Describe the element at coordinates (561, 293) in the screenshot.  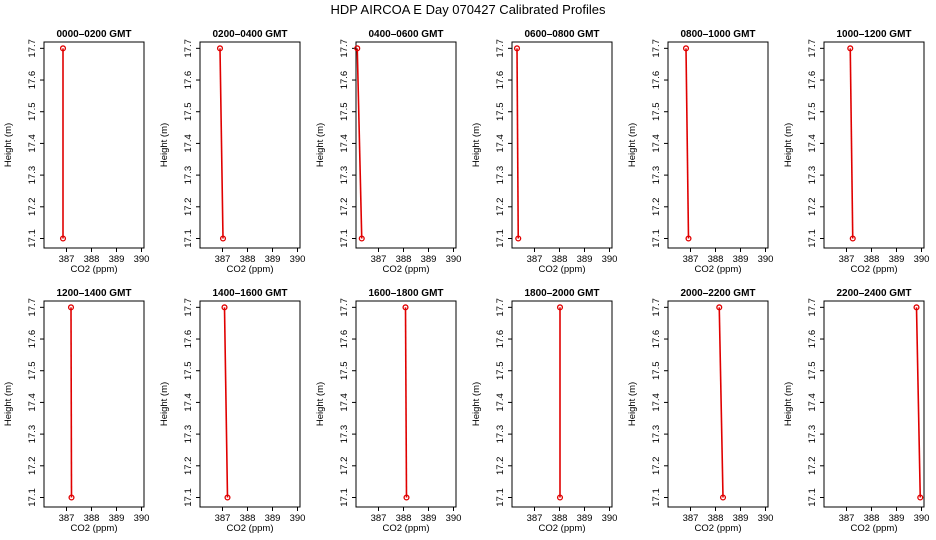
I see `panel-title: 1800–2000 GMT` at that location.